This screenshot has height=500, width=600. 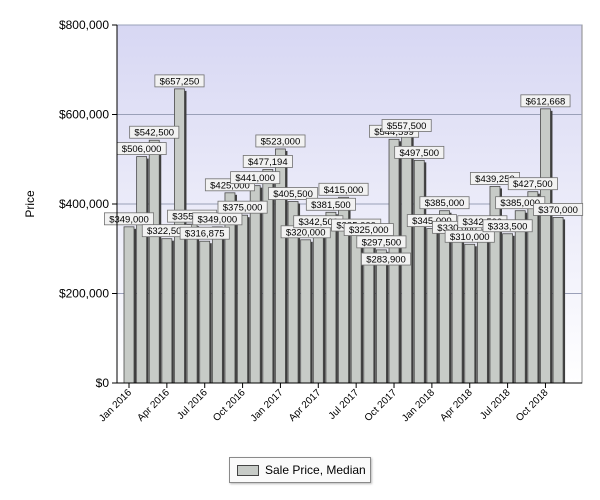 I want to click on data-label: $612,668, so click(x=546, y=101).